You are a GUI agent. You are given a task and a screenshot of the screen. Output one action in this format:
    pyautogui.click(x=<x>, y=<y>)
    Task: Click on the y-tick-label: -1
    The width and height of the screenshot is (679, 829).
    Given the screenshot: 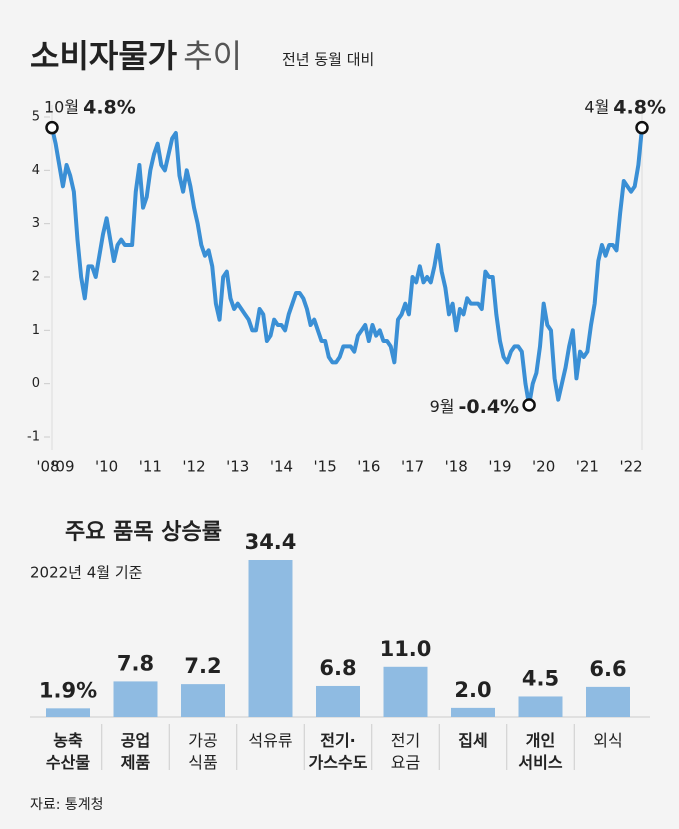 What is the action you would take?
    pyautogui.click(x=33, y=437)
    